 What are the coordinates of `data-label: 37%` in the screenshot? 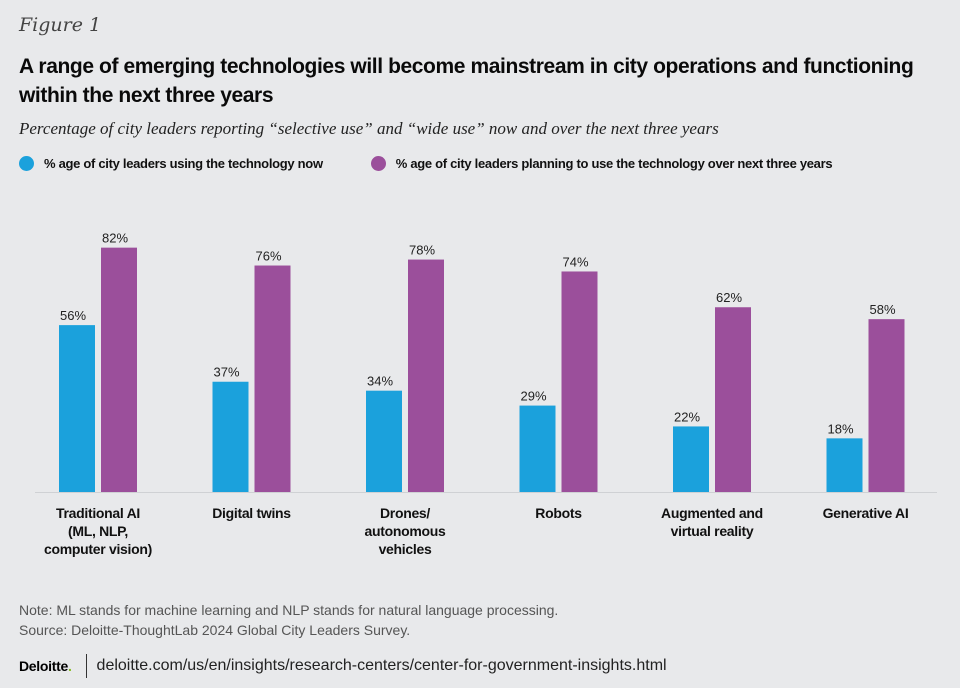 It's located at (227, 372).